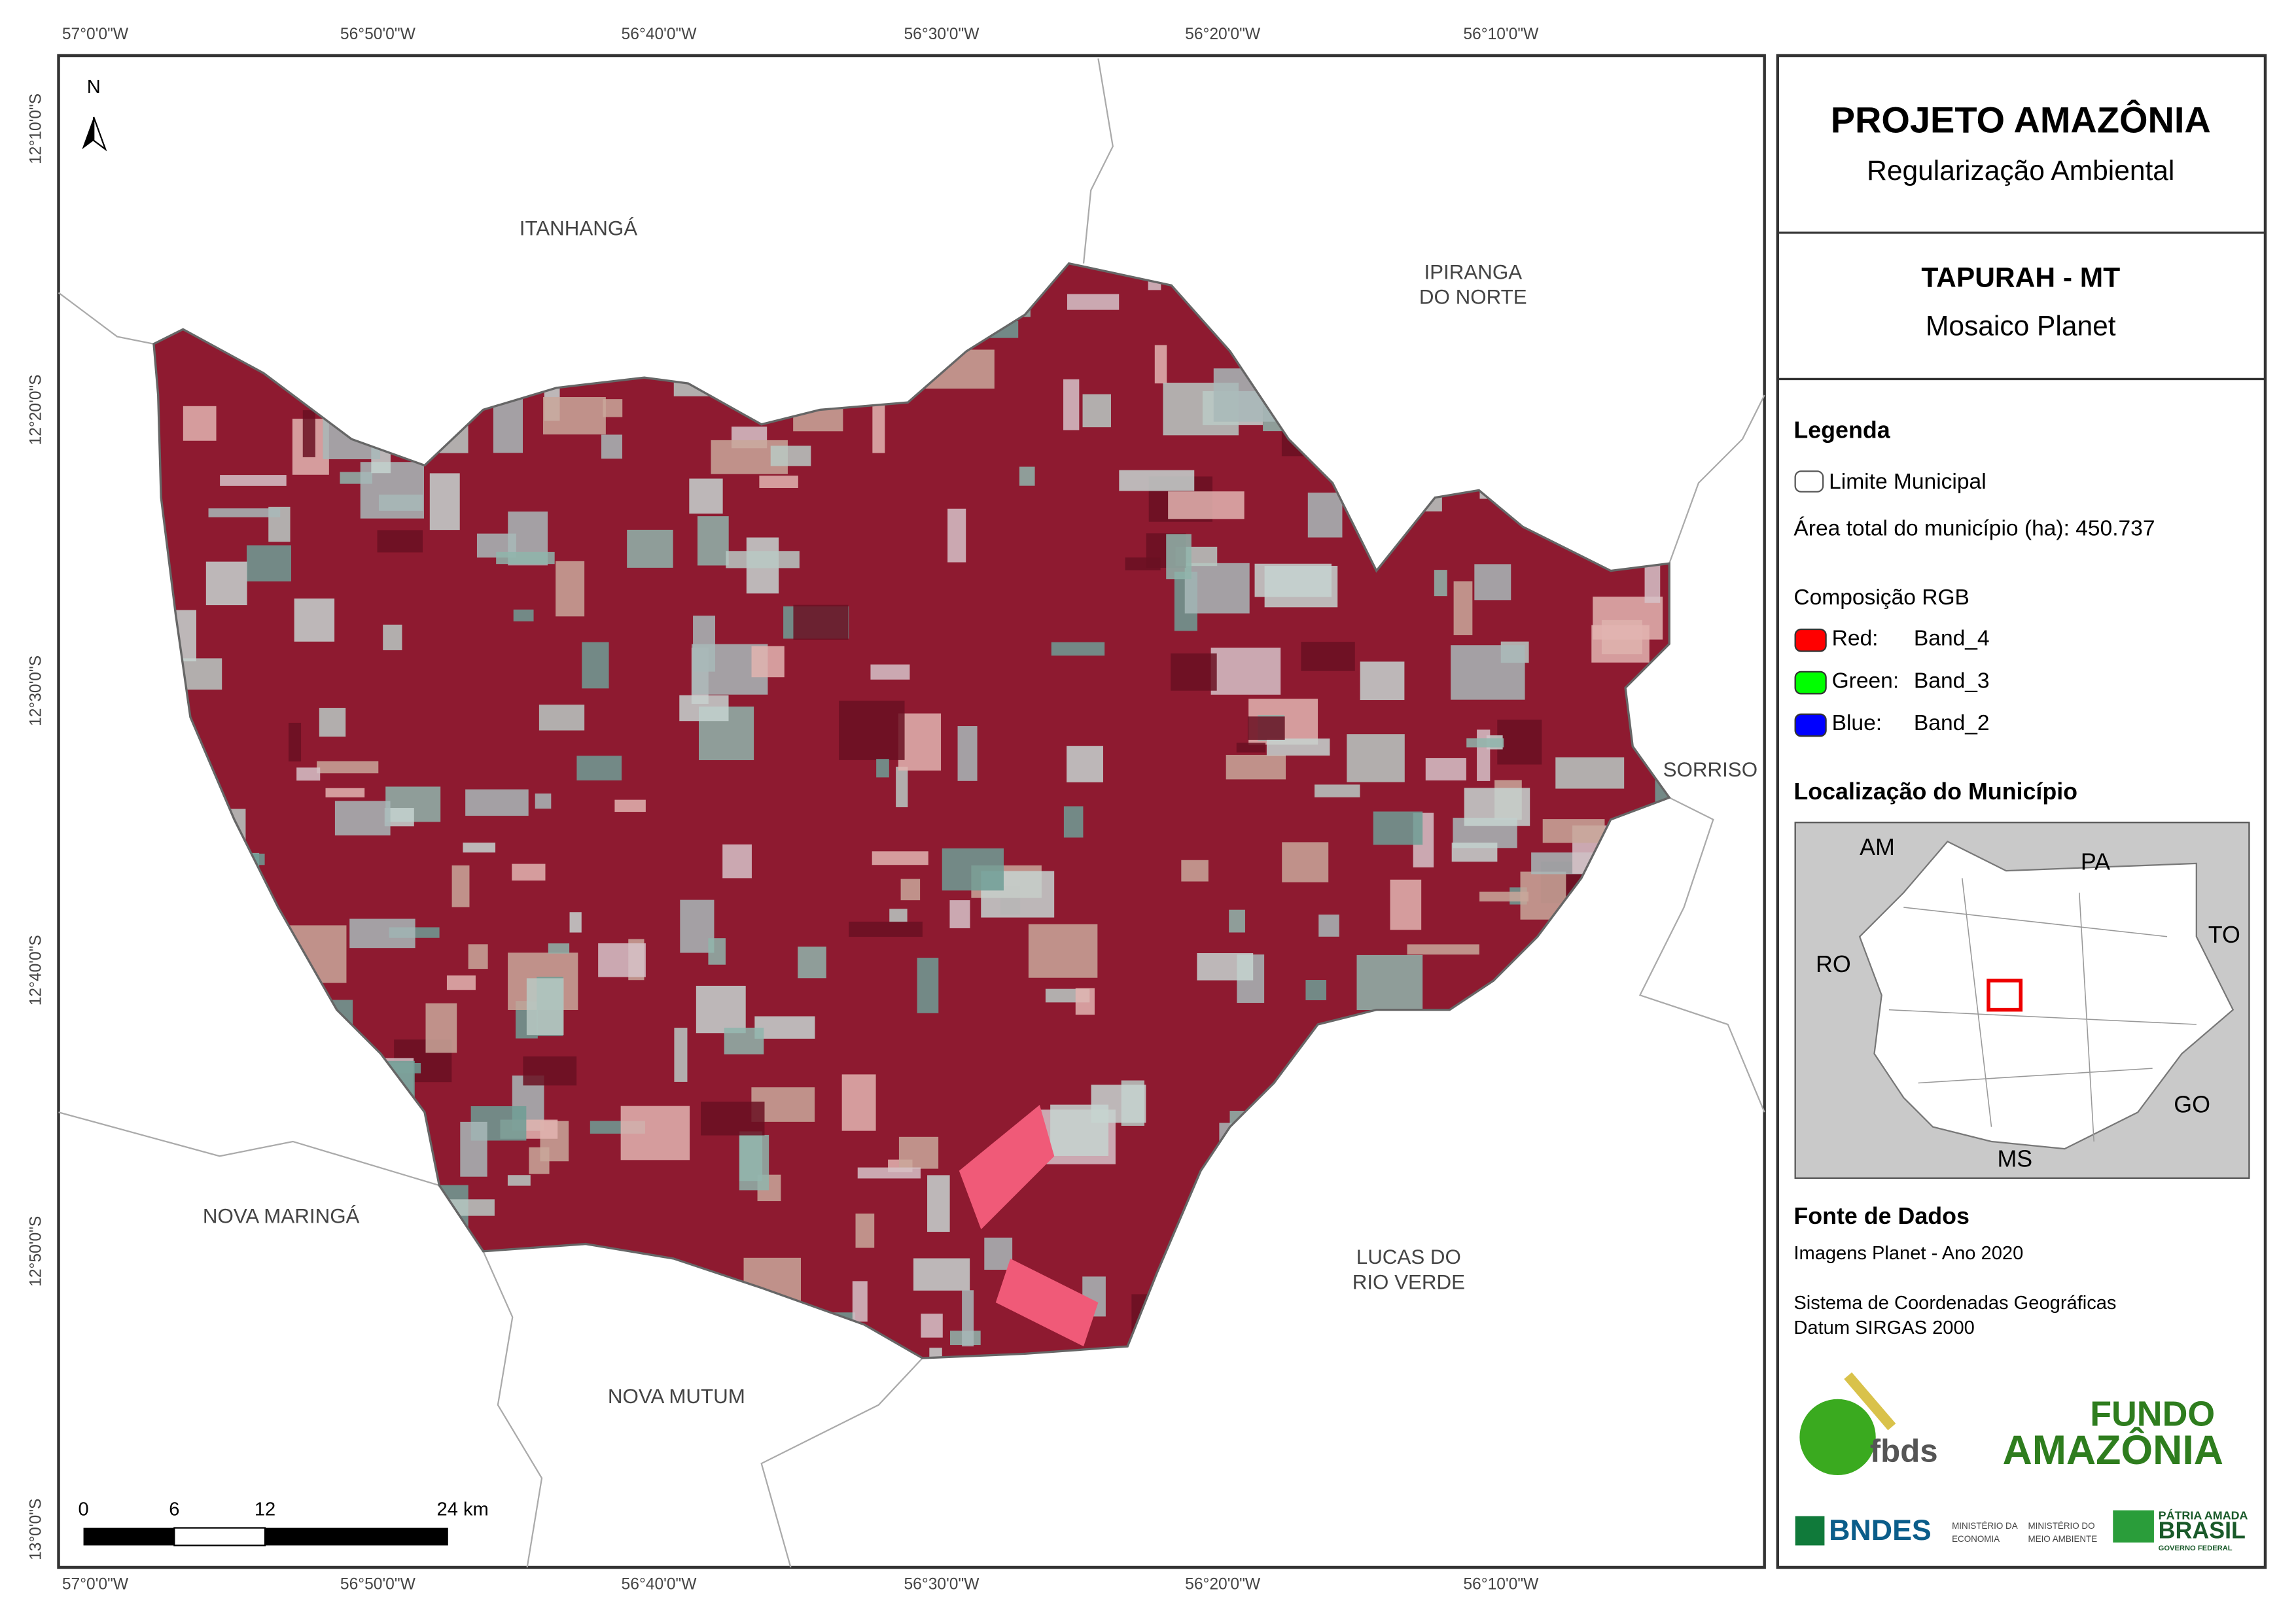 The image size is (2296, 1623). What do you see at coordinates (35, 410) in the screenshot?
I see `latitude-label: 12°20'0"S` at bounding box center [35, 410].